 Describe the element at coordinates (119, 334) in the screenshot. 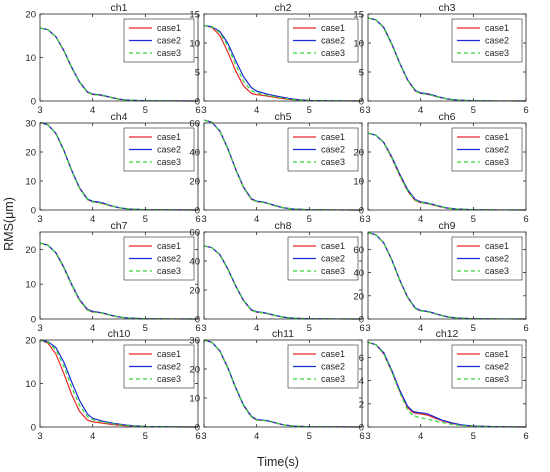

I see `panel-title: ch10` at that location.